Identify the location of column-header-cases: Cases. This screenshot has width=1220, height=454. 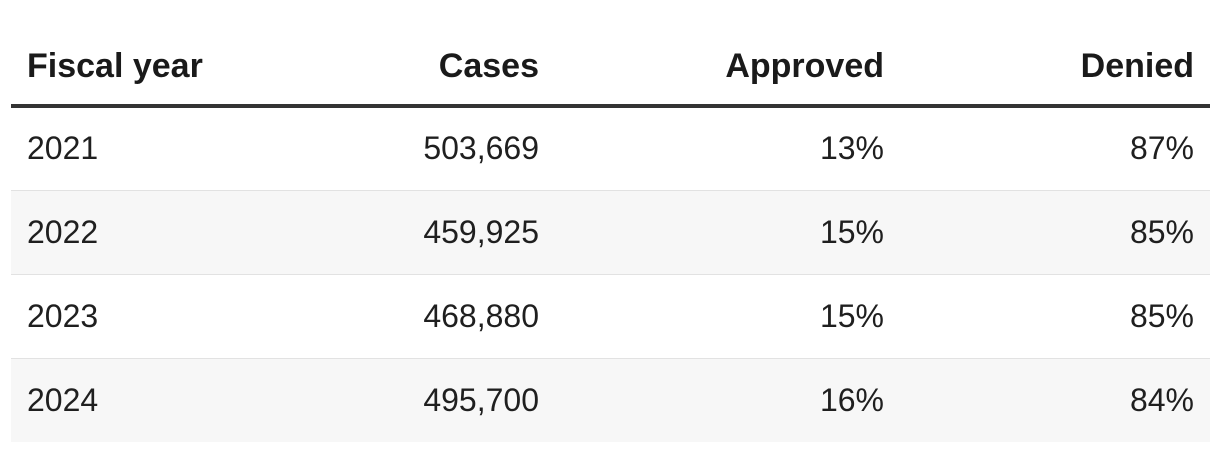
(473, 54).